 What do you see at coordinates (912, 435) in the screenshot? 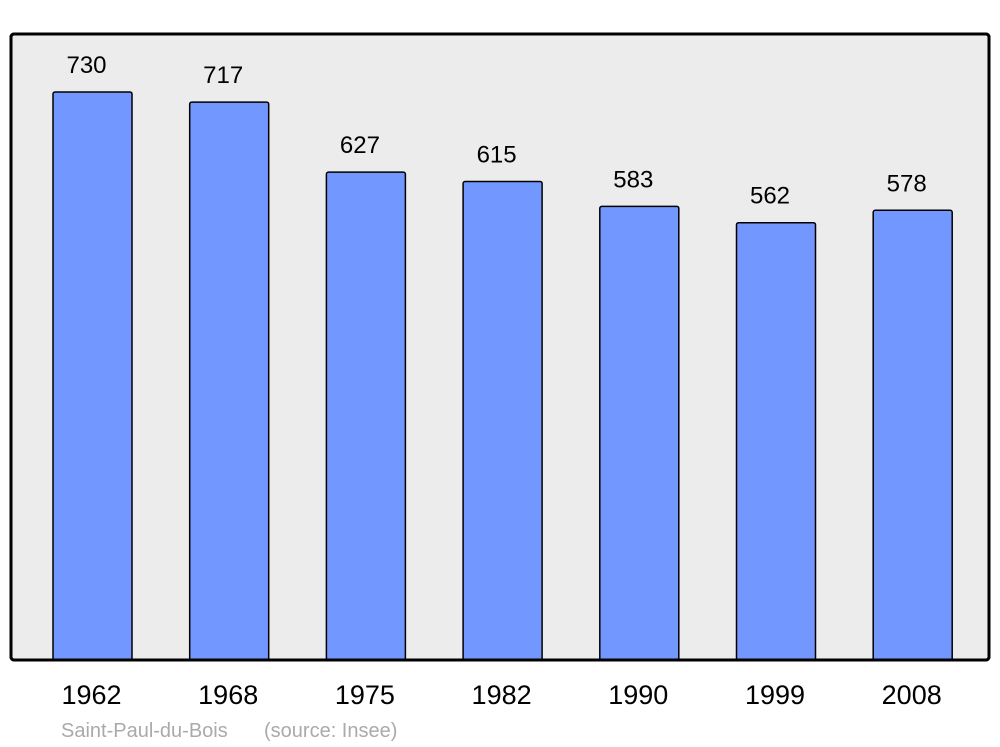
I see `bar-2008` at bounding box center [912, 435].